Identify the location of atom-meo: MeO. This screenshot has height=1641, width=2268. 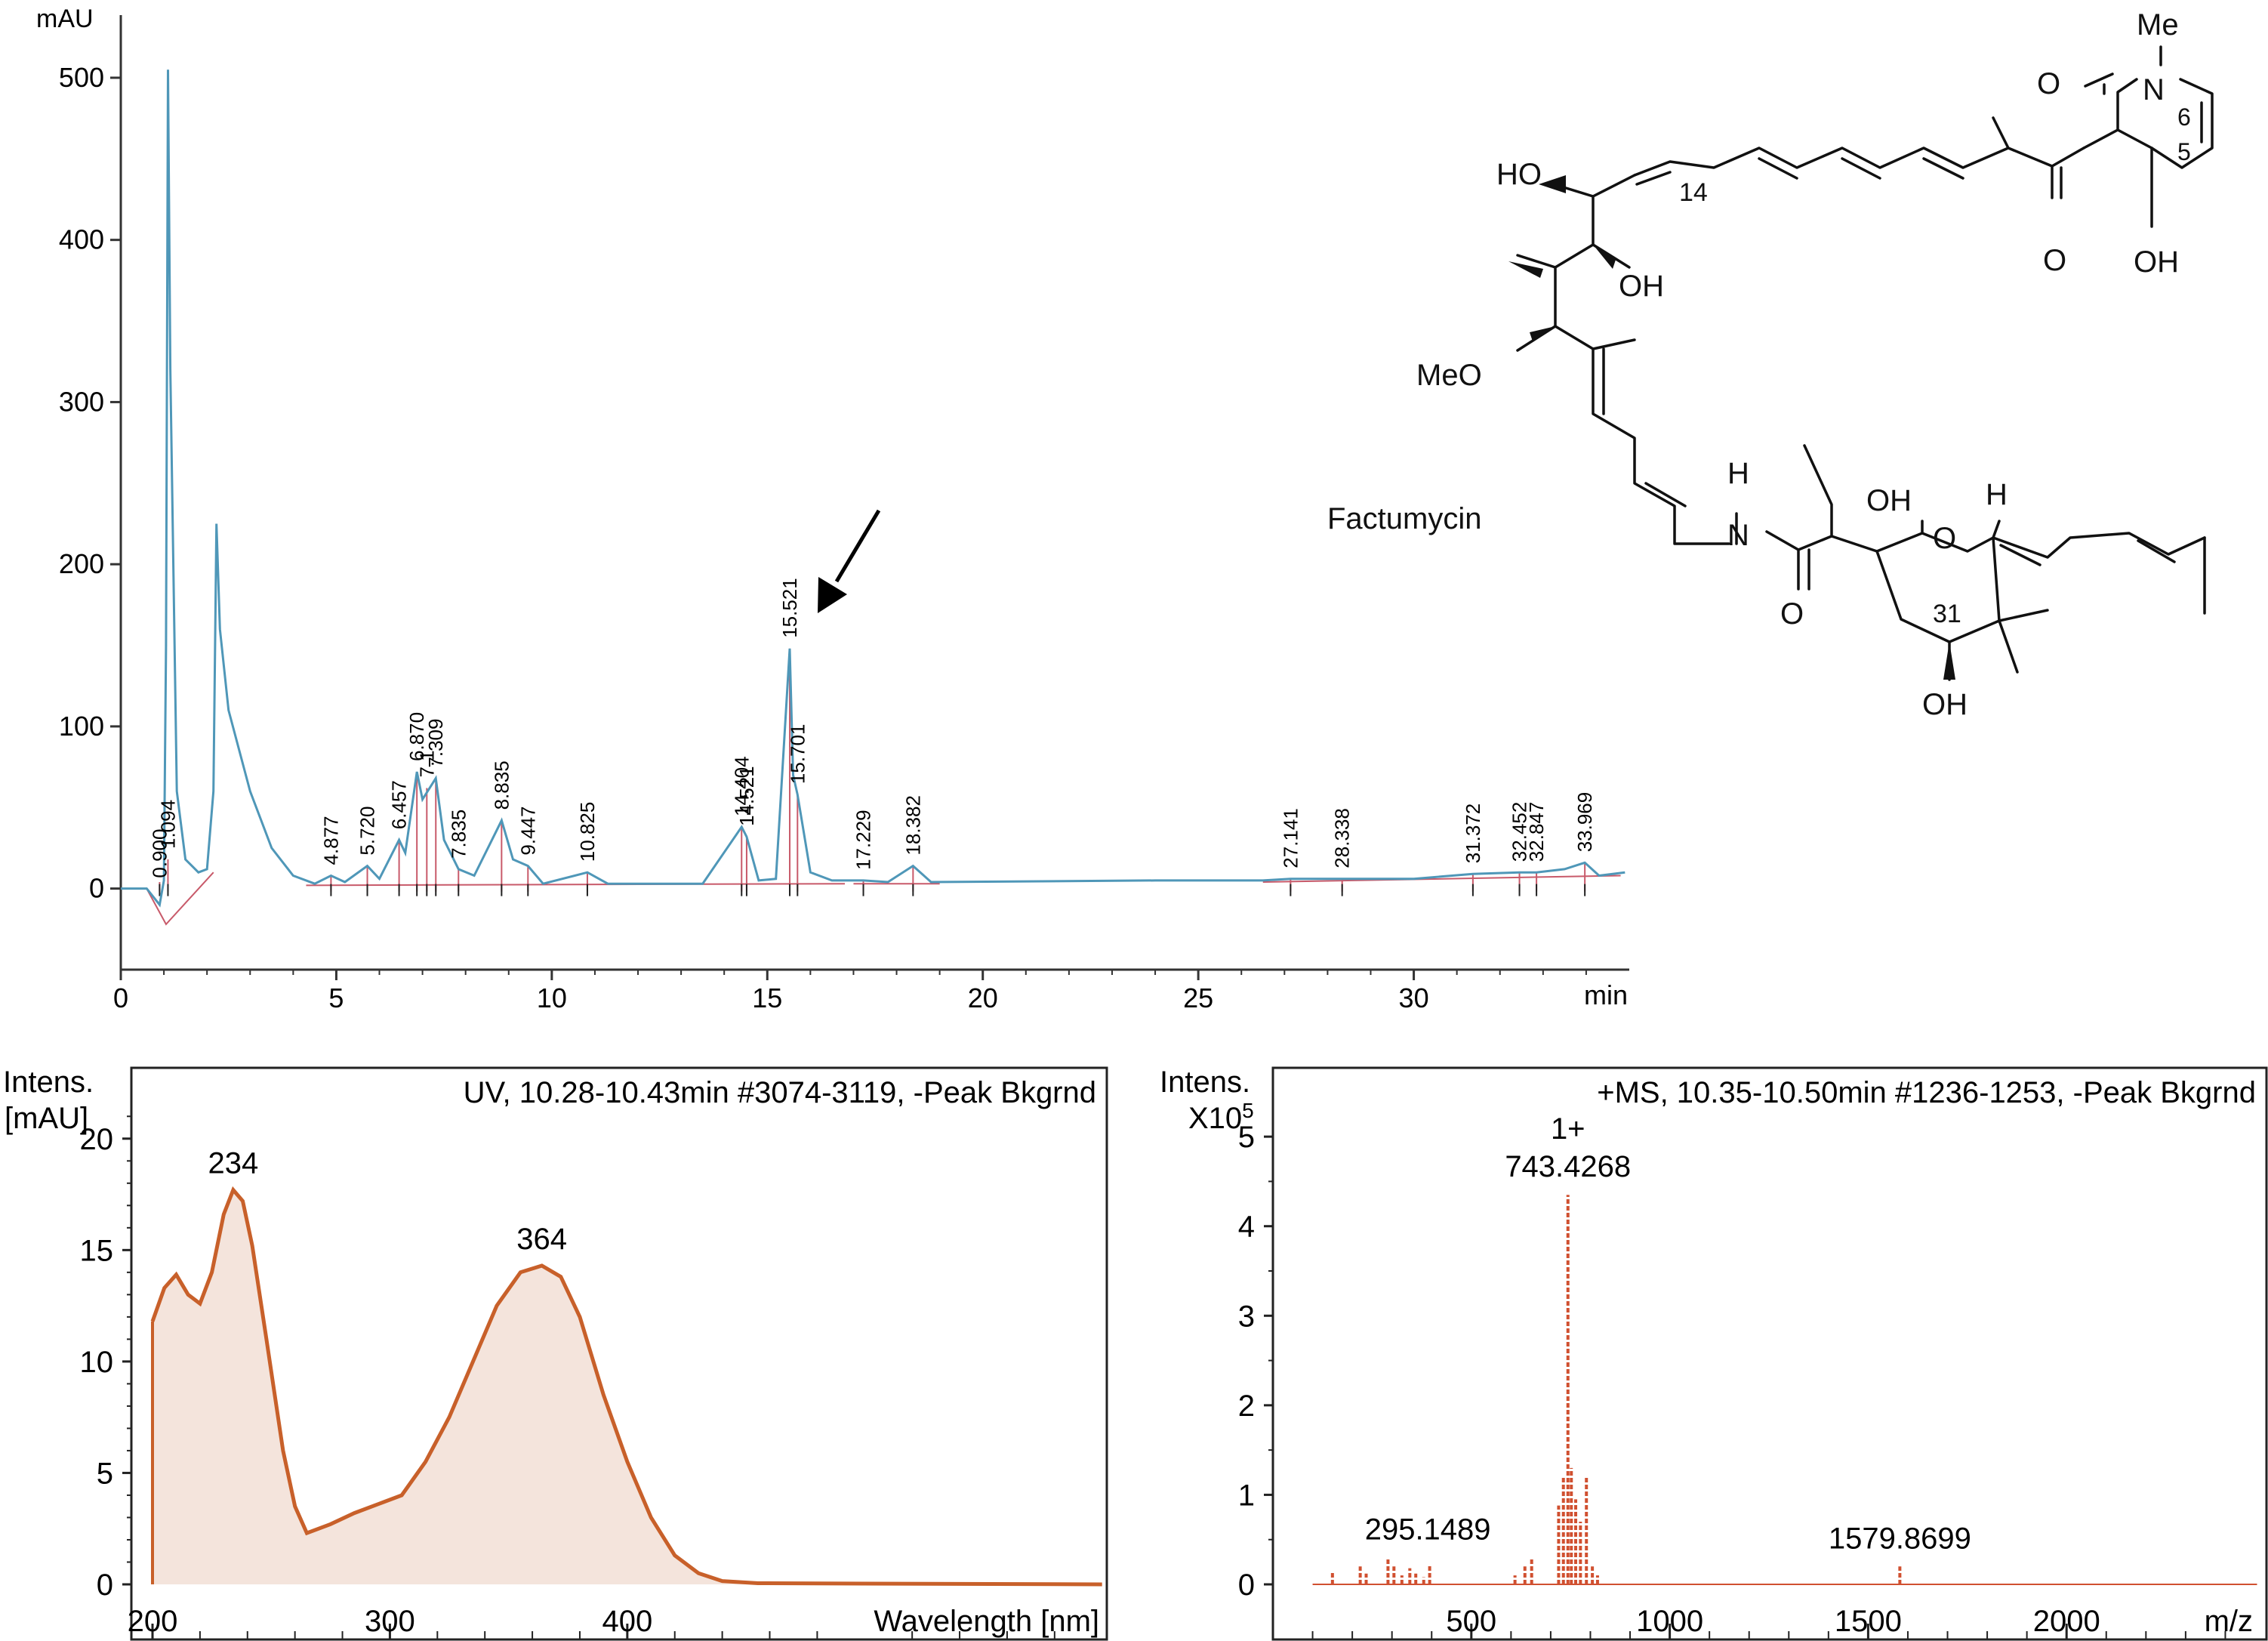
(1449, 375).